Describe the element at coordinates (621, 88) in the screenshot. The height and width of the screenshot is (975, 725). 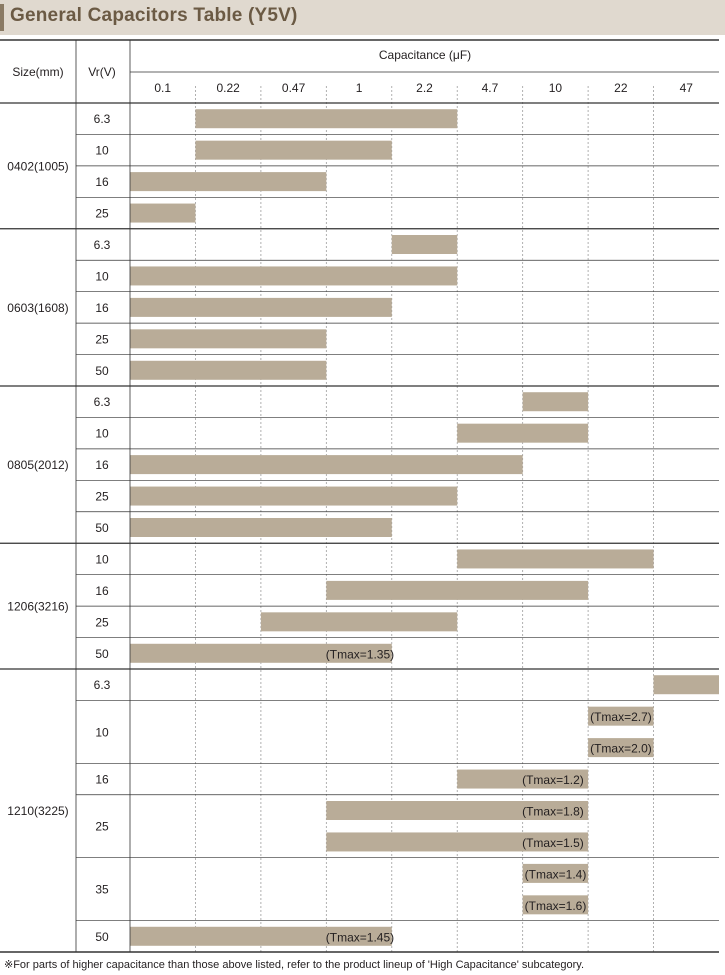
I see `capacitance-tick-label: 22` at that location.